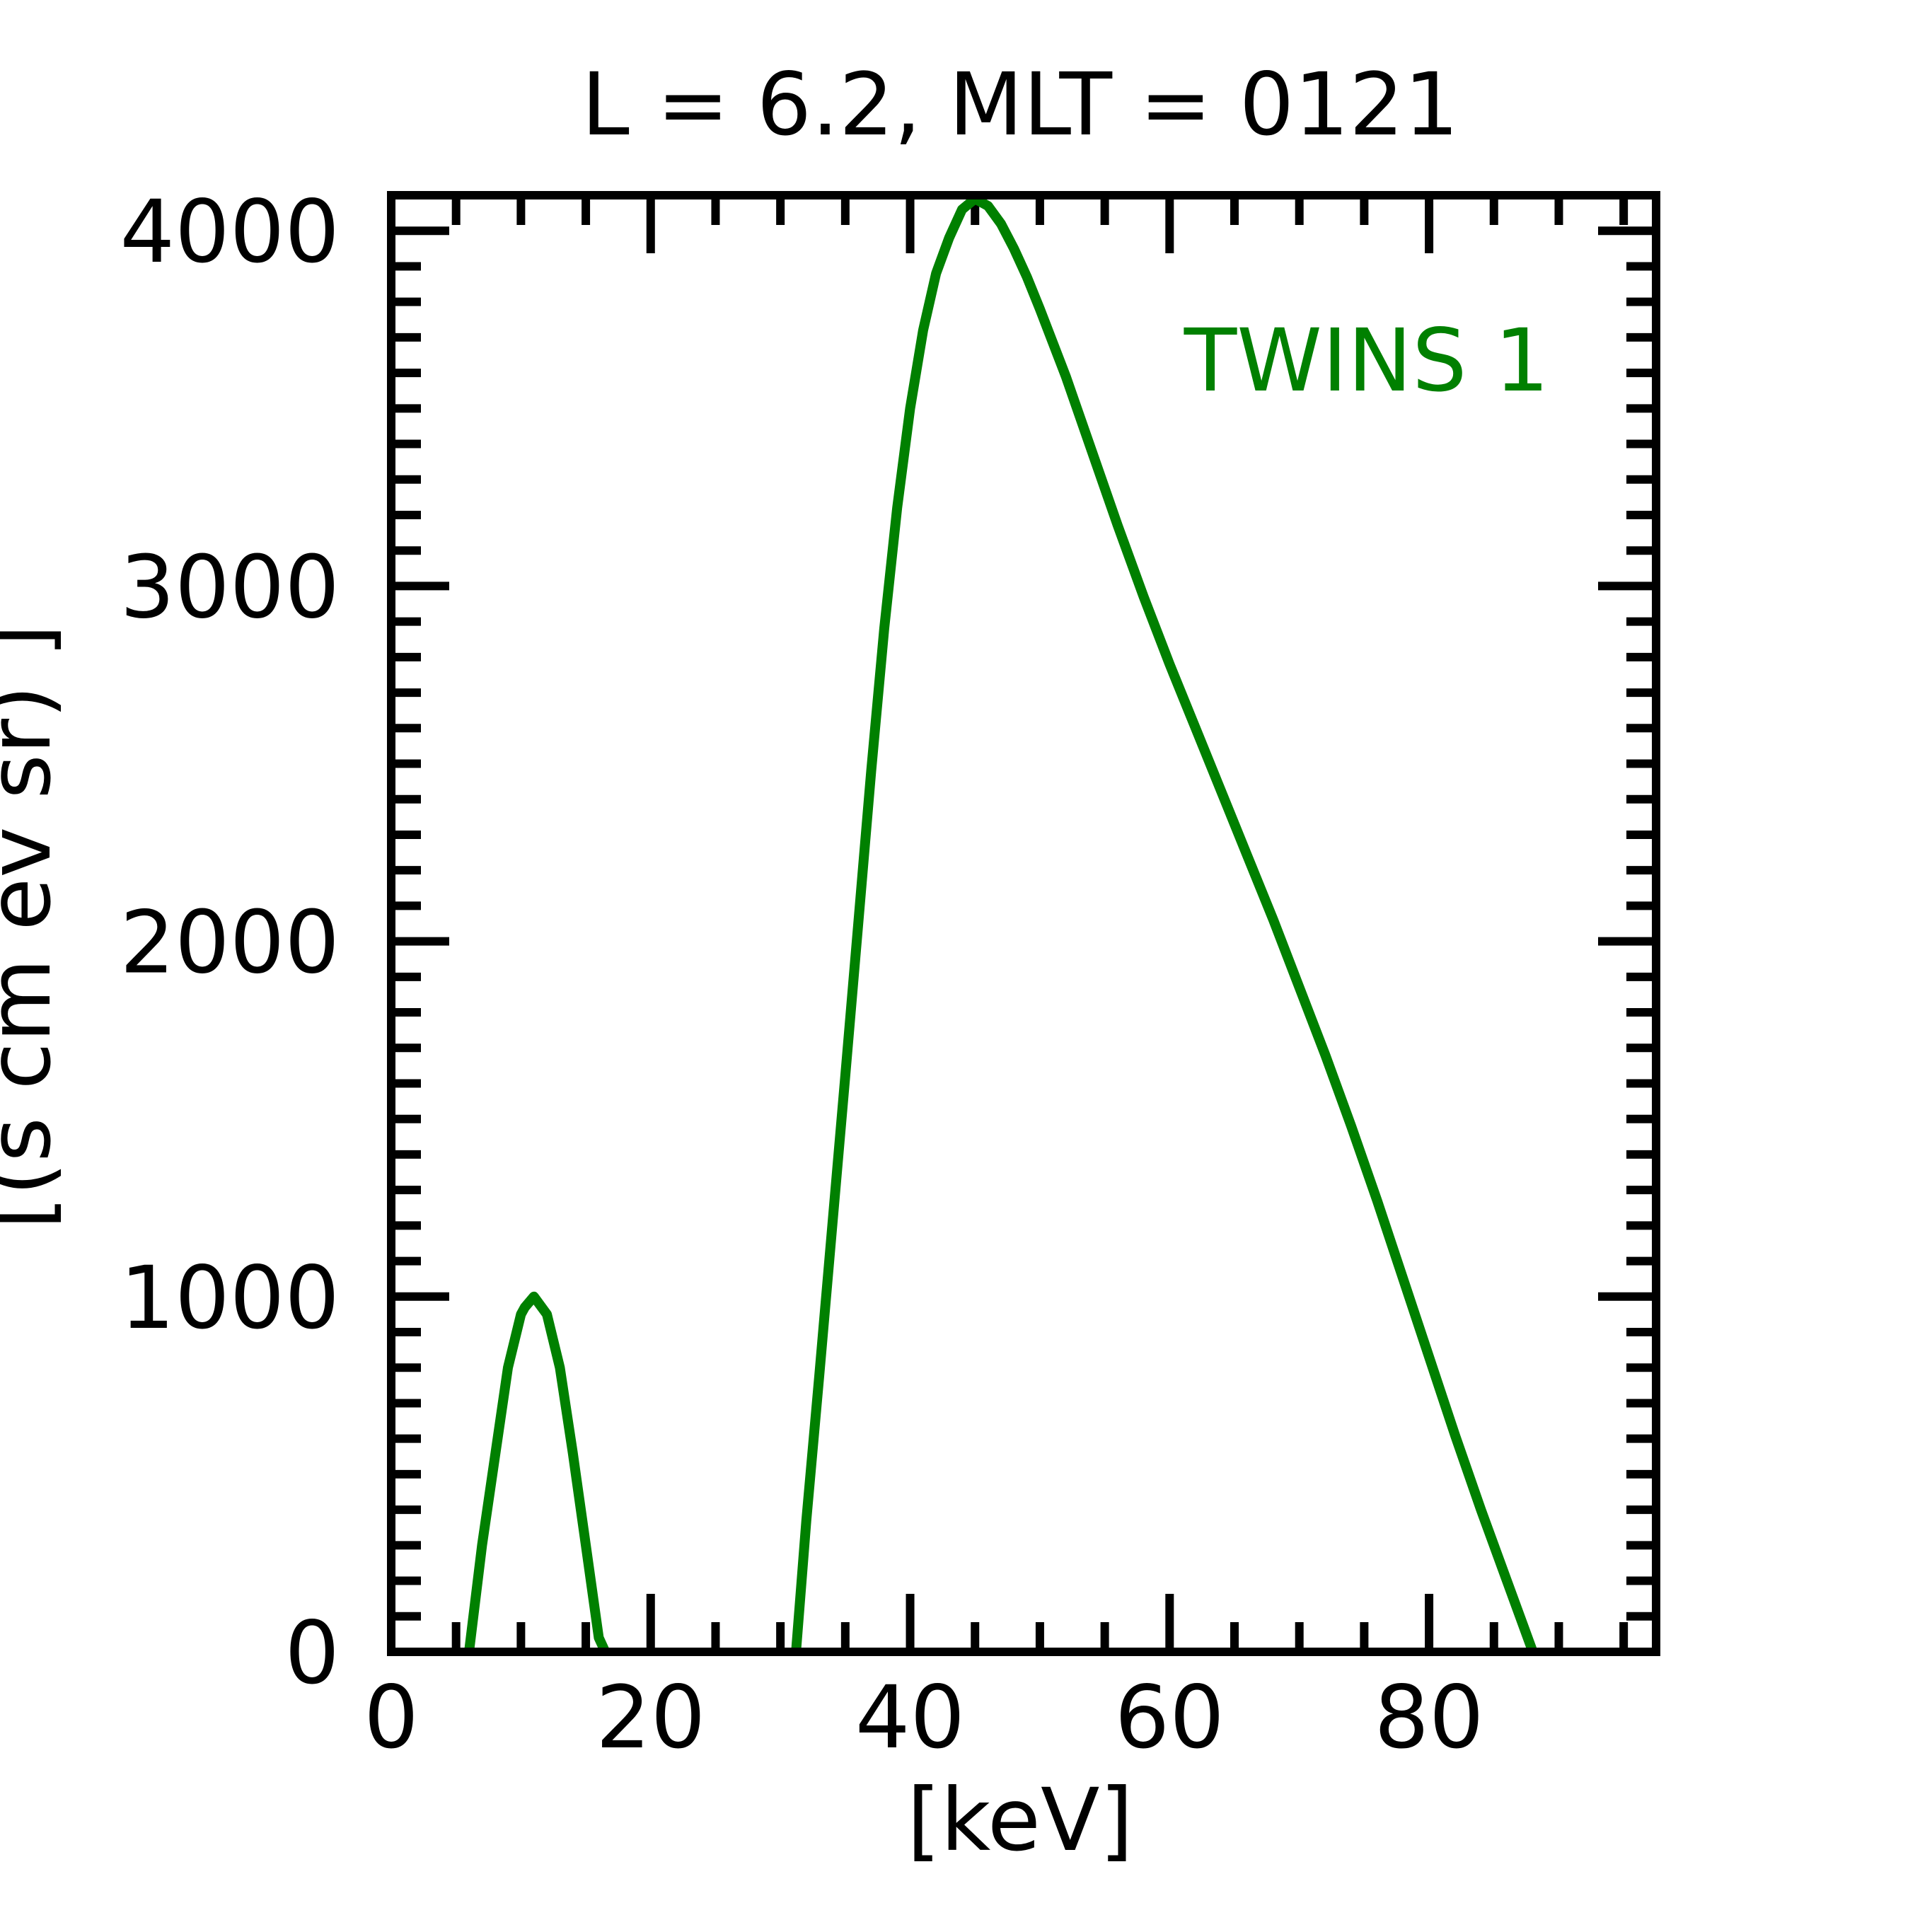 Image resolution: width=1932 pixels, height=1932 pixels. I want to click on x-tick-label: 40, so click(910, 1717).